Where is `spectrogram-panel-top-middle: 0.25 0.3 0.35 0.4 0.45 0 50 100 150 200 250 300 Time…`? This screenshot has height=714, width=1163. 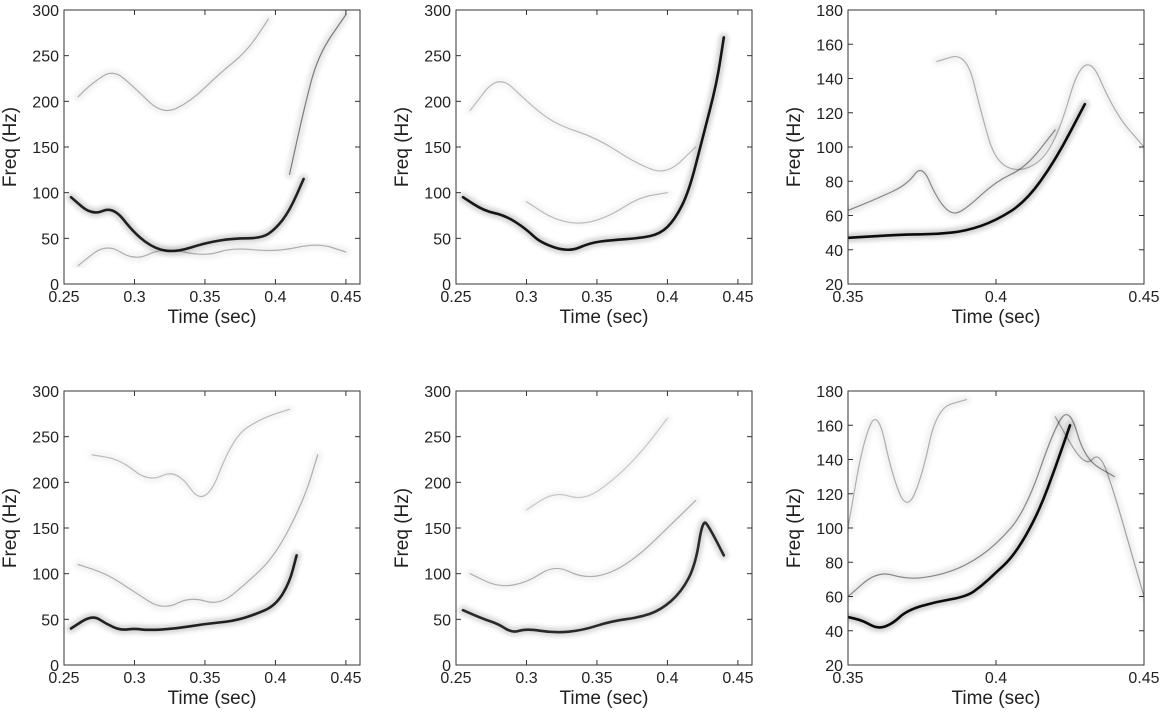 spectrogram-panel-top-middle: 0.25 0.3 0.35 0.4 0.45 0 50 100 150 200 250 300 Time… is located at coordinates (573, 165).